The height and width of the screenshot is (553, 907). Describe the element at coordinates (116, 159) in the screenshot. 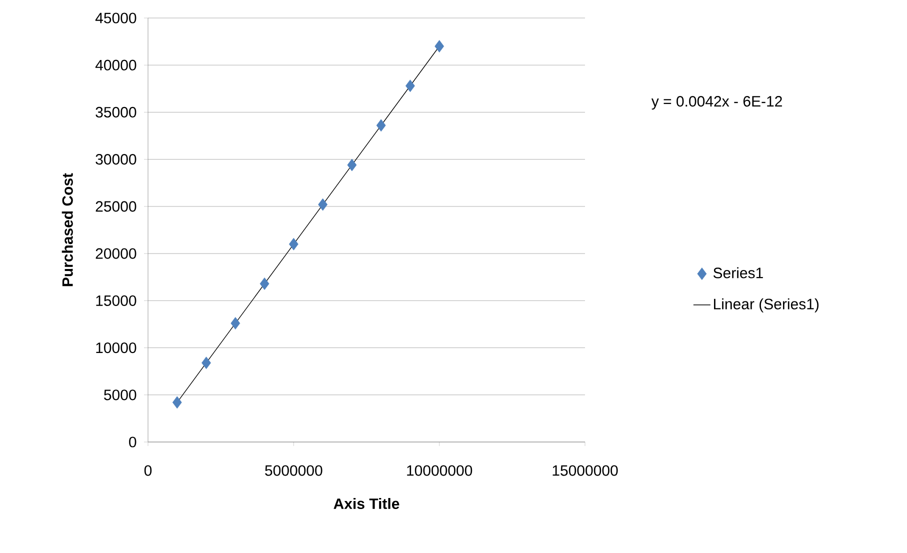

I see `y-tick-label: 30000` at that location.